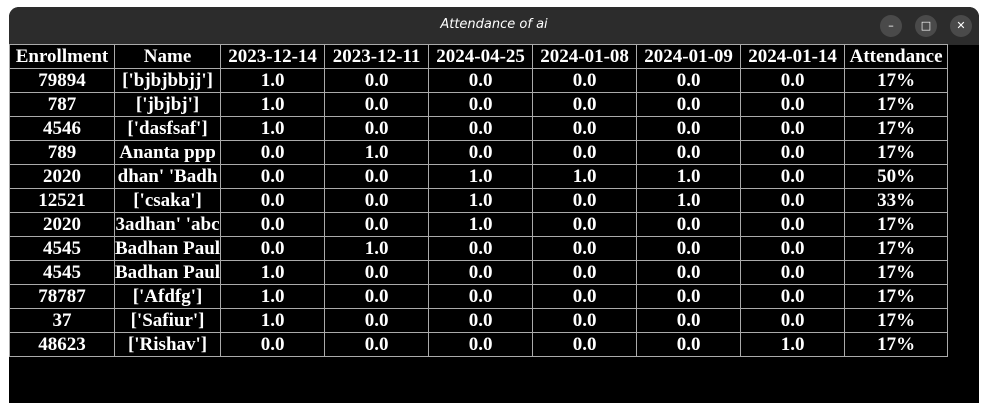 The height and width of the screenshot is (410, 988). I want to click on column-header: 2024-04-25, so click(481, 56).